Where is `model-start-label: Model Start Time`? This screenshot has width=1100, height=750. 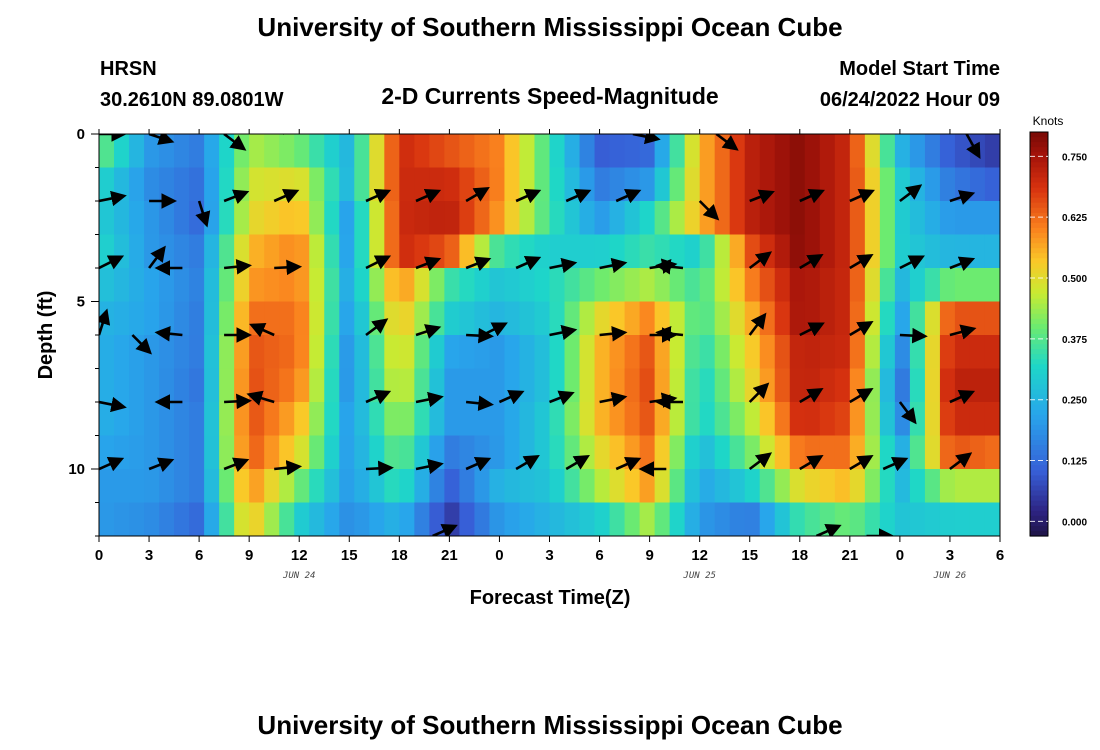
model-start-label: Model Start Time is located at coordinates (919, 69).